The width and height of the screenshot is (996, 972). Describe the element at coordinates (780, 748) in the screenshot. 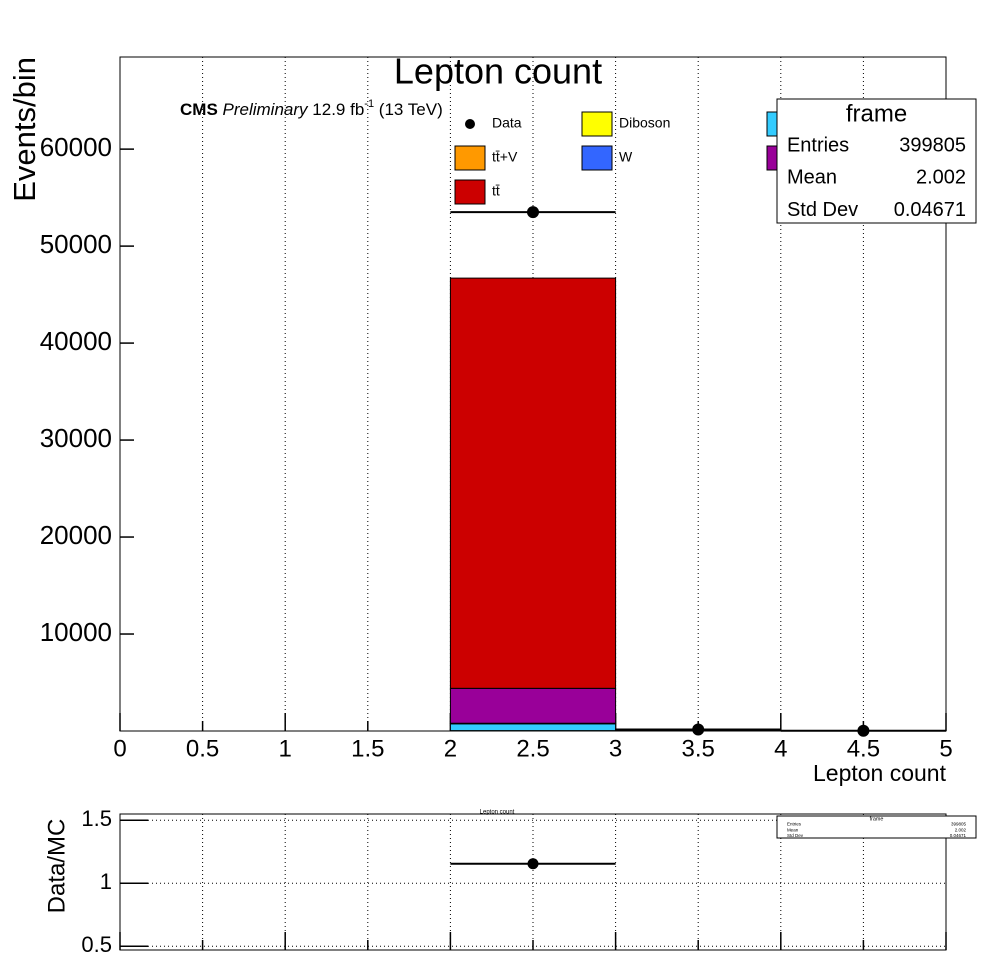

I see `x-tick-label: 4` at that location.